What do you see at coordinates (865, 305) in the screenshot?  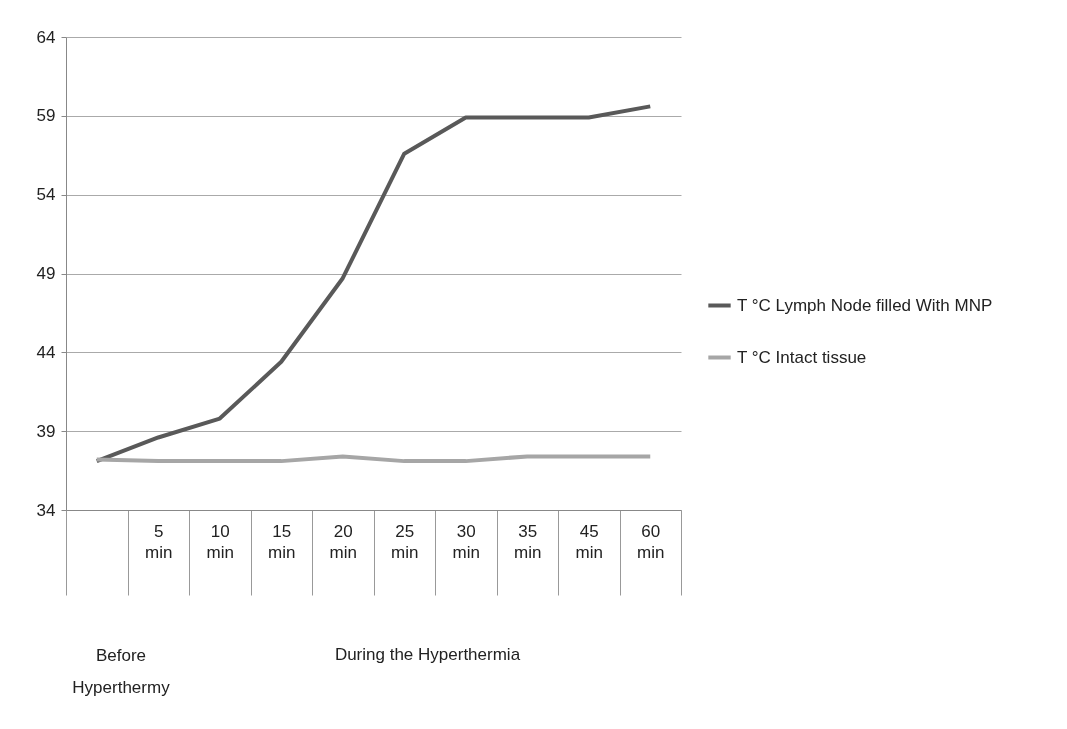 I see `legend-label: T °C Lymph Node filled With MNP` at bounding box center [865, 305].